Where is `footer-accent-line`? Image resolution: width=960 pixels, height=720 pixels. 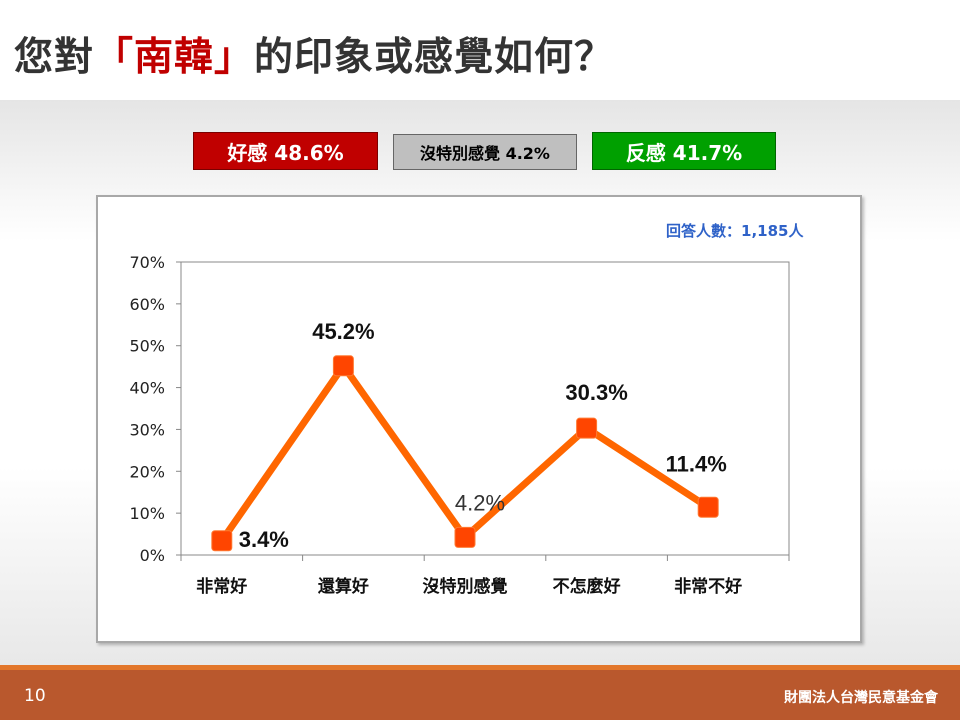 footer-accent-line is located at coordinates (480, 667).